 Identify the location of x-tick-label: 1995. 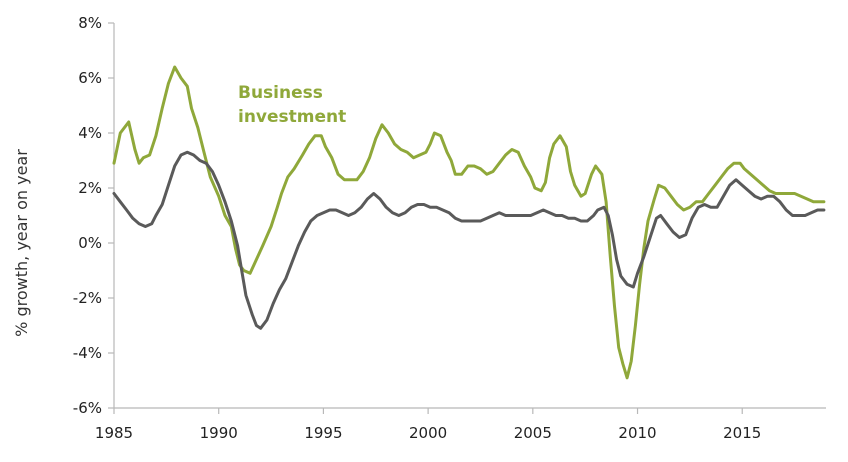
(323, 433).